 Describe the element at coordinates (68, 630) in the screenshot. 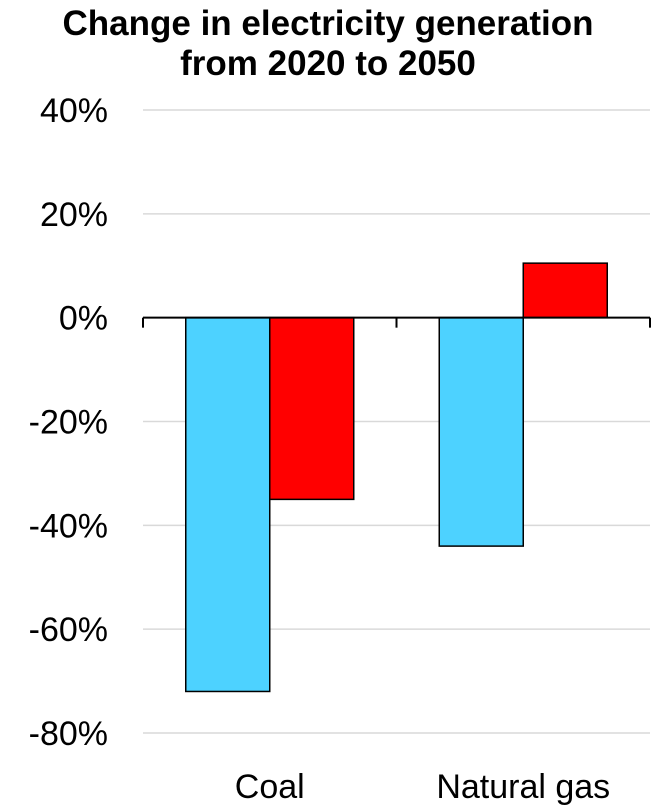

I see `y-tick-label: -60%` at that location.